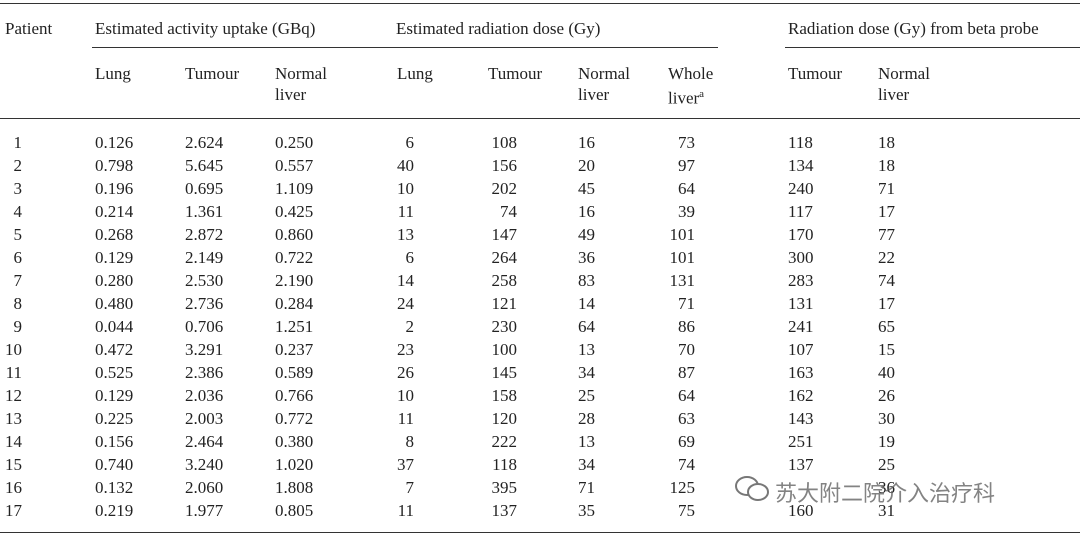 The width and height of the screenshot is (1080, 535). I want to click on cell: 0.706, so click(204, 326).